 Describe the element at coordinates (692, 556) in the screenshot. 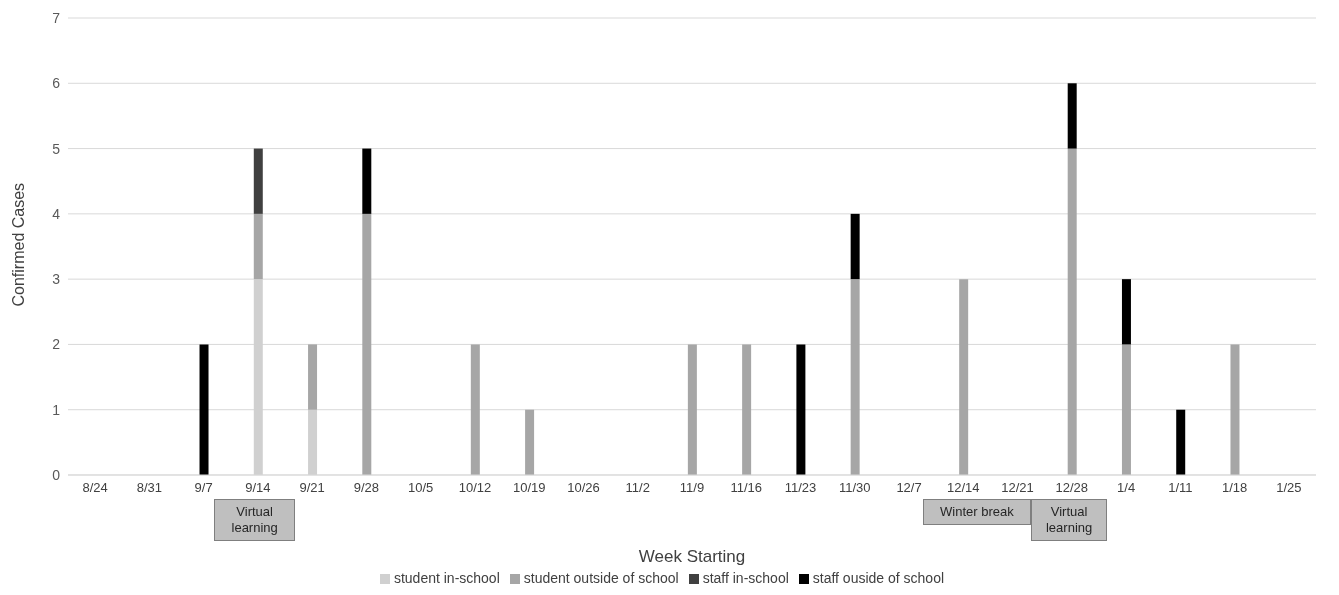

I see `x-axis-title: Week Starting` at that location.